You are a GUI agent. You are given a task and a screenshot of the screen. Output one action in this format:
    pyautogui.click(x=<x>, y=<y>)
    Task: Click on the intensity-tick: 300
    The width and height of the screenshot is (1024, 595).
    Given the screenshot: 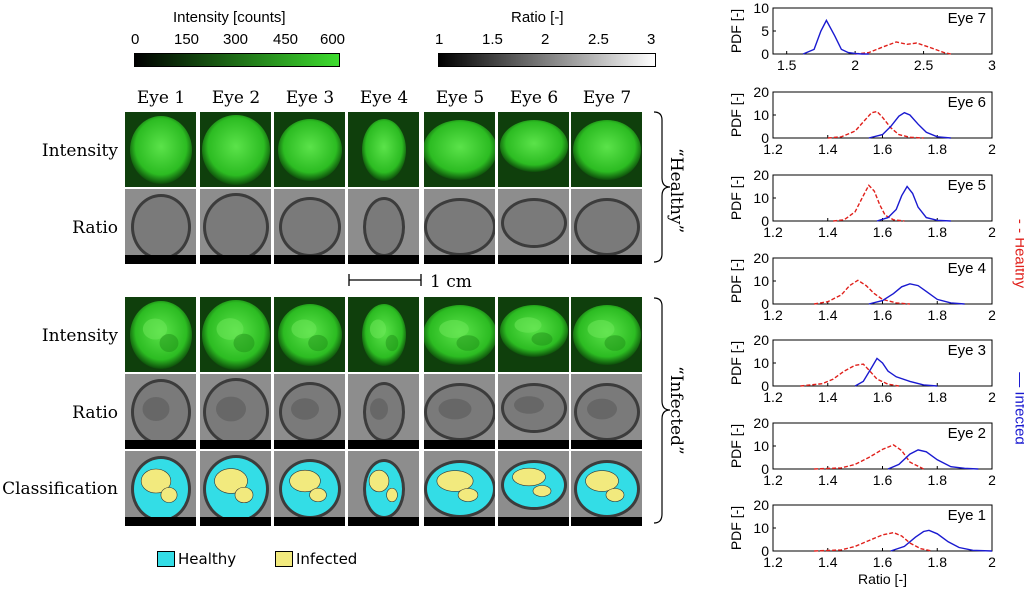 What is the action you would take?
    pyautogui.click(x=236, y=39)
    